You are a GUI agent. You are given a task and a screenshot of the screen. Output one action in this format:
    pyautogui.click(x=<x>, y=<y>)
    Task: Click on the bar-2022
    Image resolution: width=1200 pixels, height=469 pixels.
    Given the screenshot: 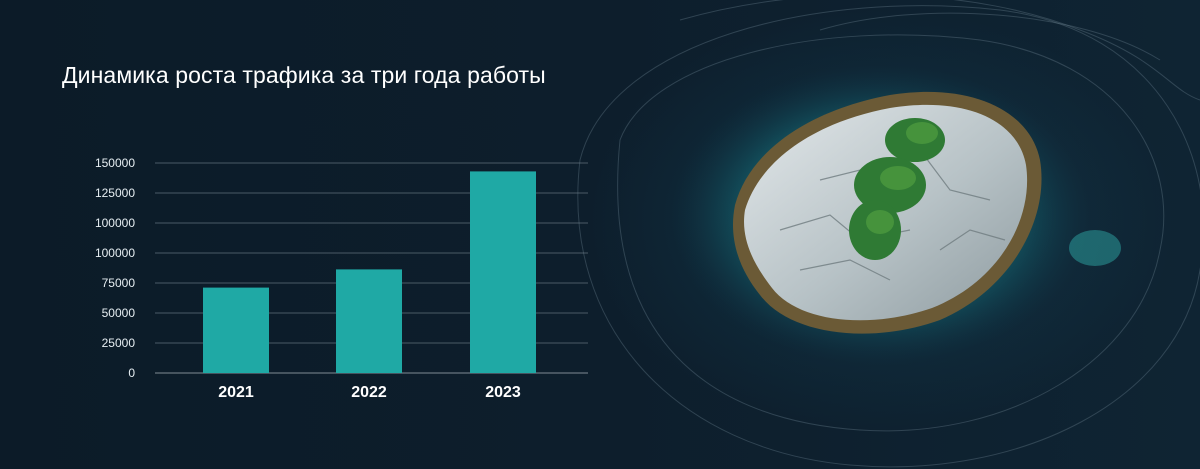 What is the action you would take?
    pyautogui.click(x=369, y=321)
    